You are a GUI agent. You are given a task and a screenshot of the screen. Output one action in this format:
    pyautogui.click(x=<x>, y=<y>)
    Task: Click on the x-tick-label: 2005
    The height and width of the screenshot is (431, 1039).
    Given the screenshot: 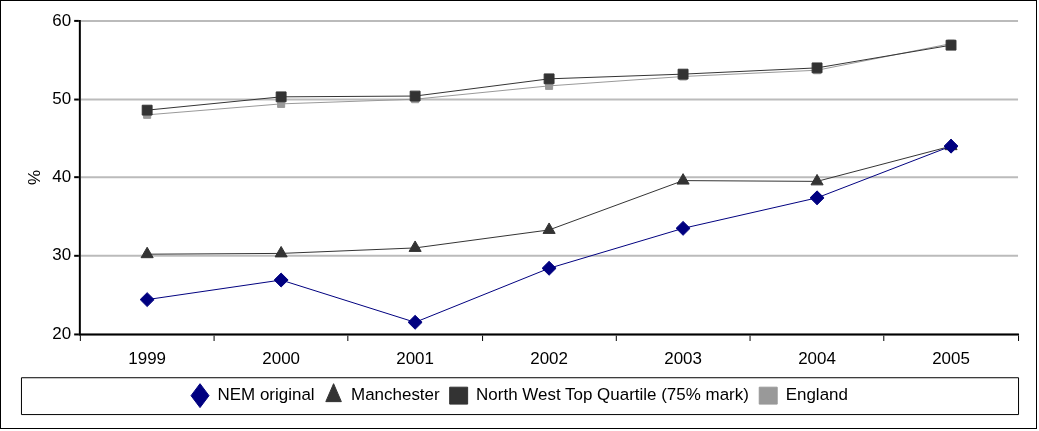 What is the action you would take?
    pyautogui.click(x=951, y=358)
    